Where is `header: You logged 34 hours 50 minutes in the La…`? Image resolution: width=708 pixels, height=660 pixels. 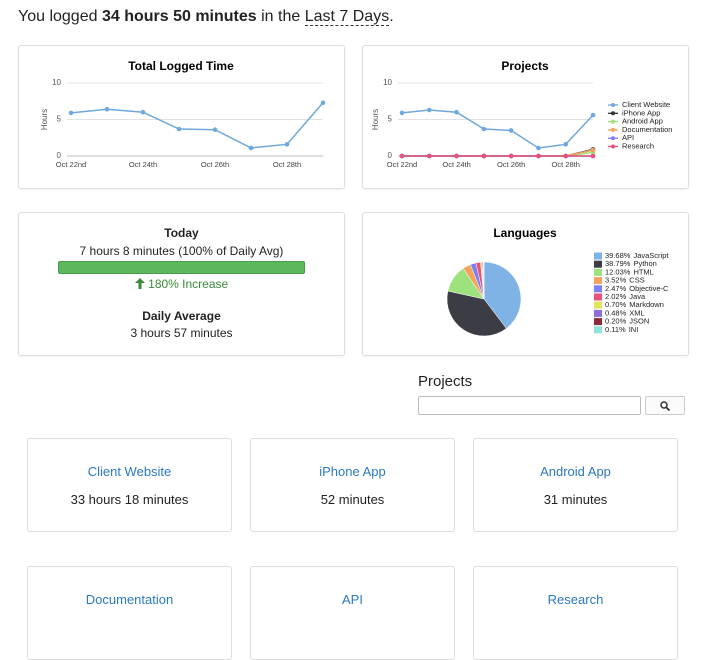
header: You logged 34 hours 50 minutes in the La… is located at coordinates (206, 17).